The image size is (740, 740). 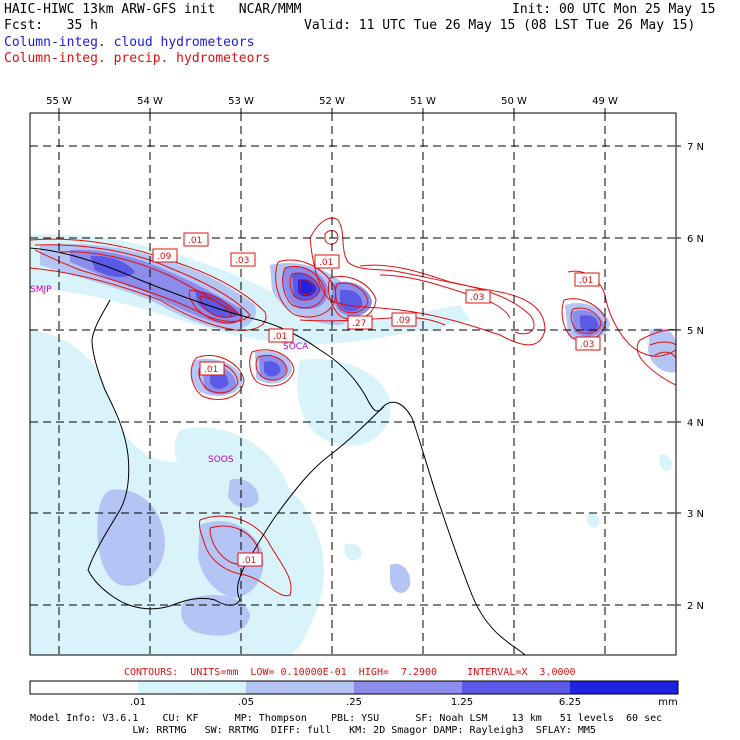 What do you see at coordinates (695, 331) in the screenshot?
I see `lat-label-5n: 5 N` at bounding box center [695, 331].